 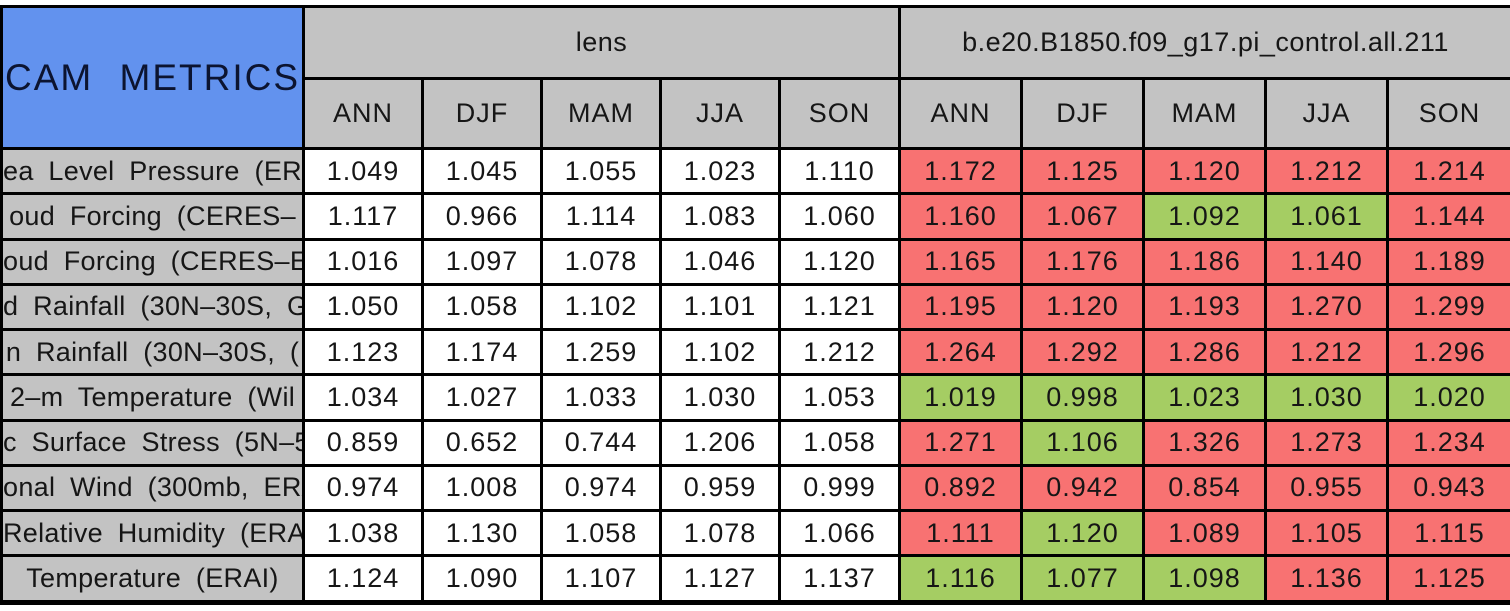 What do you see at coordinates (601, 352) in the screenshot?
I see `lens-value: 1.259` at bounding box center [601, 352].